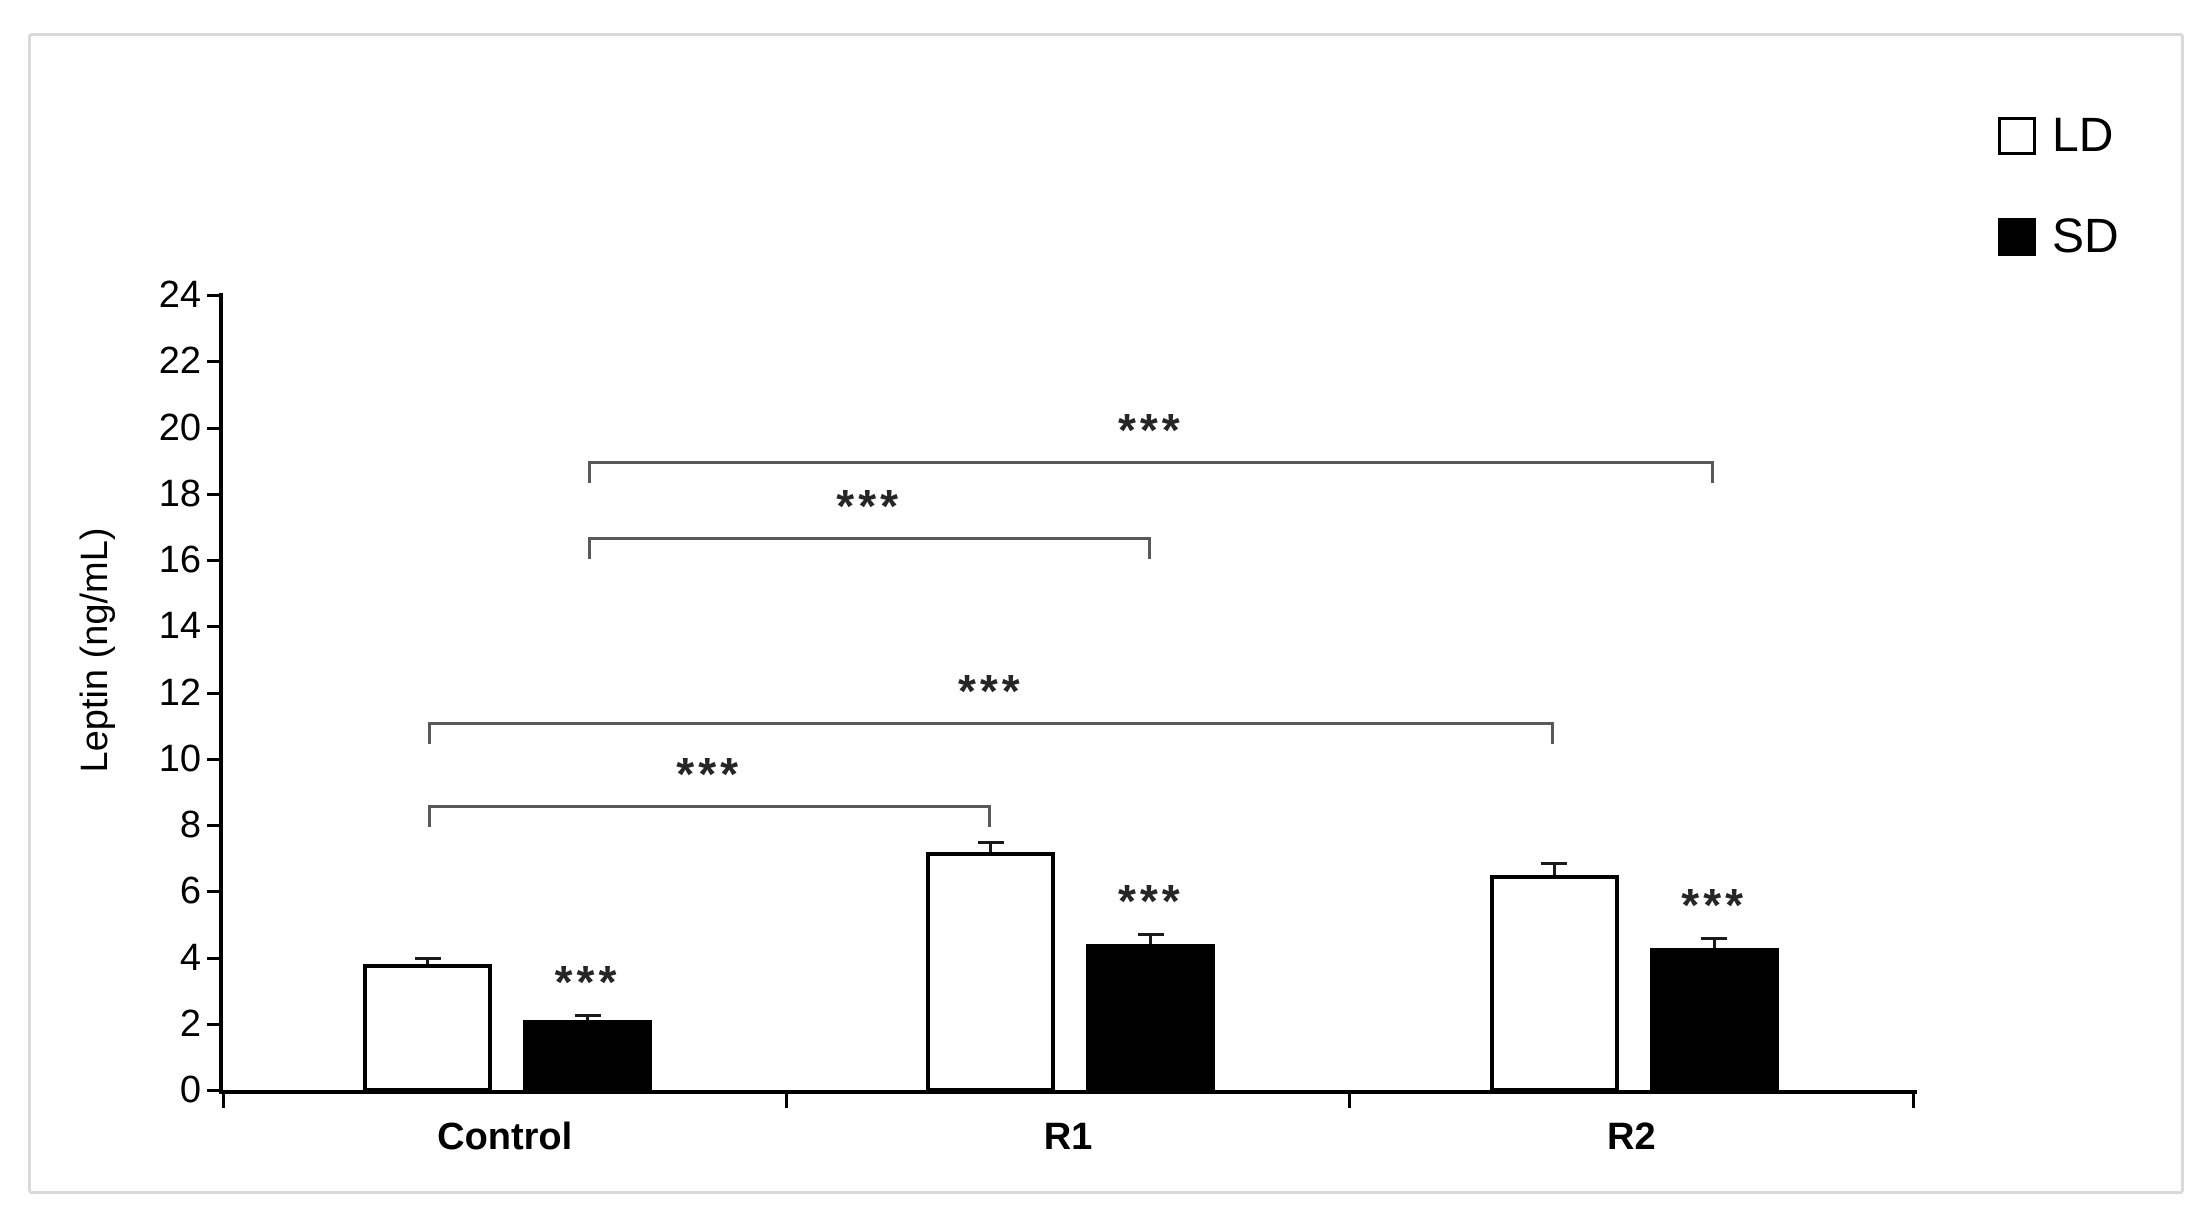 This screenshot has height=1222, width=2212. What do you see at coordinates (1068, 1092) in the screenshot?
I see `x-axis-line` at bounding box center [1068, 1092].